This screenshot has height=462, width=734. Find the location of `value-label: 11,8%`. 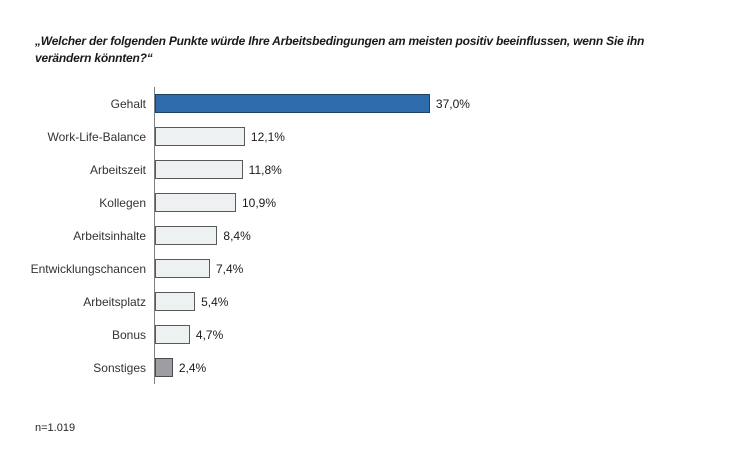

value-label: 11,8% is located at coordinates (265, 169).